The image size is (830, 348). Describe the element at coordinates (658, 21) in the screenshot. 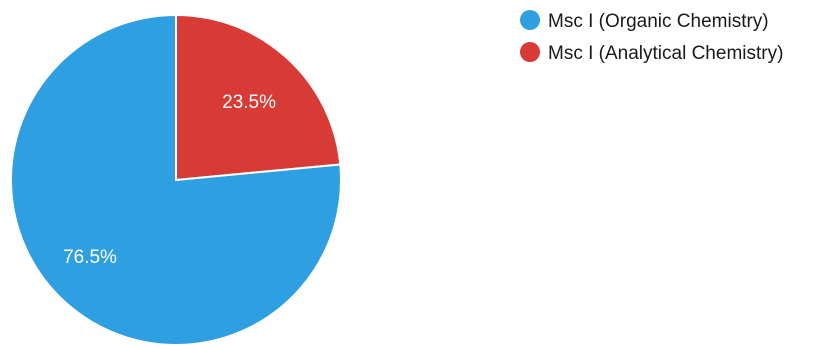

I see `legend-label: Msc I (Organic Chemistry)` at that location.